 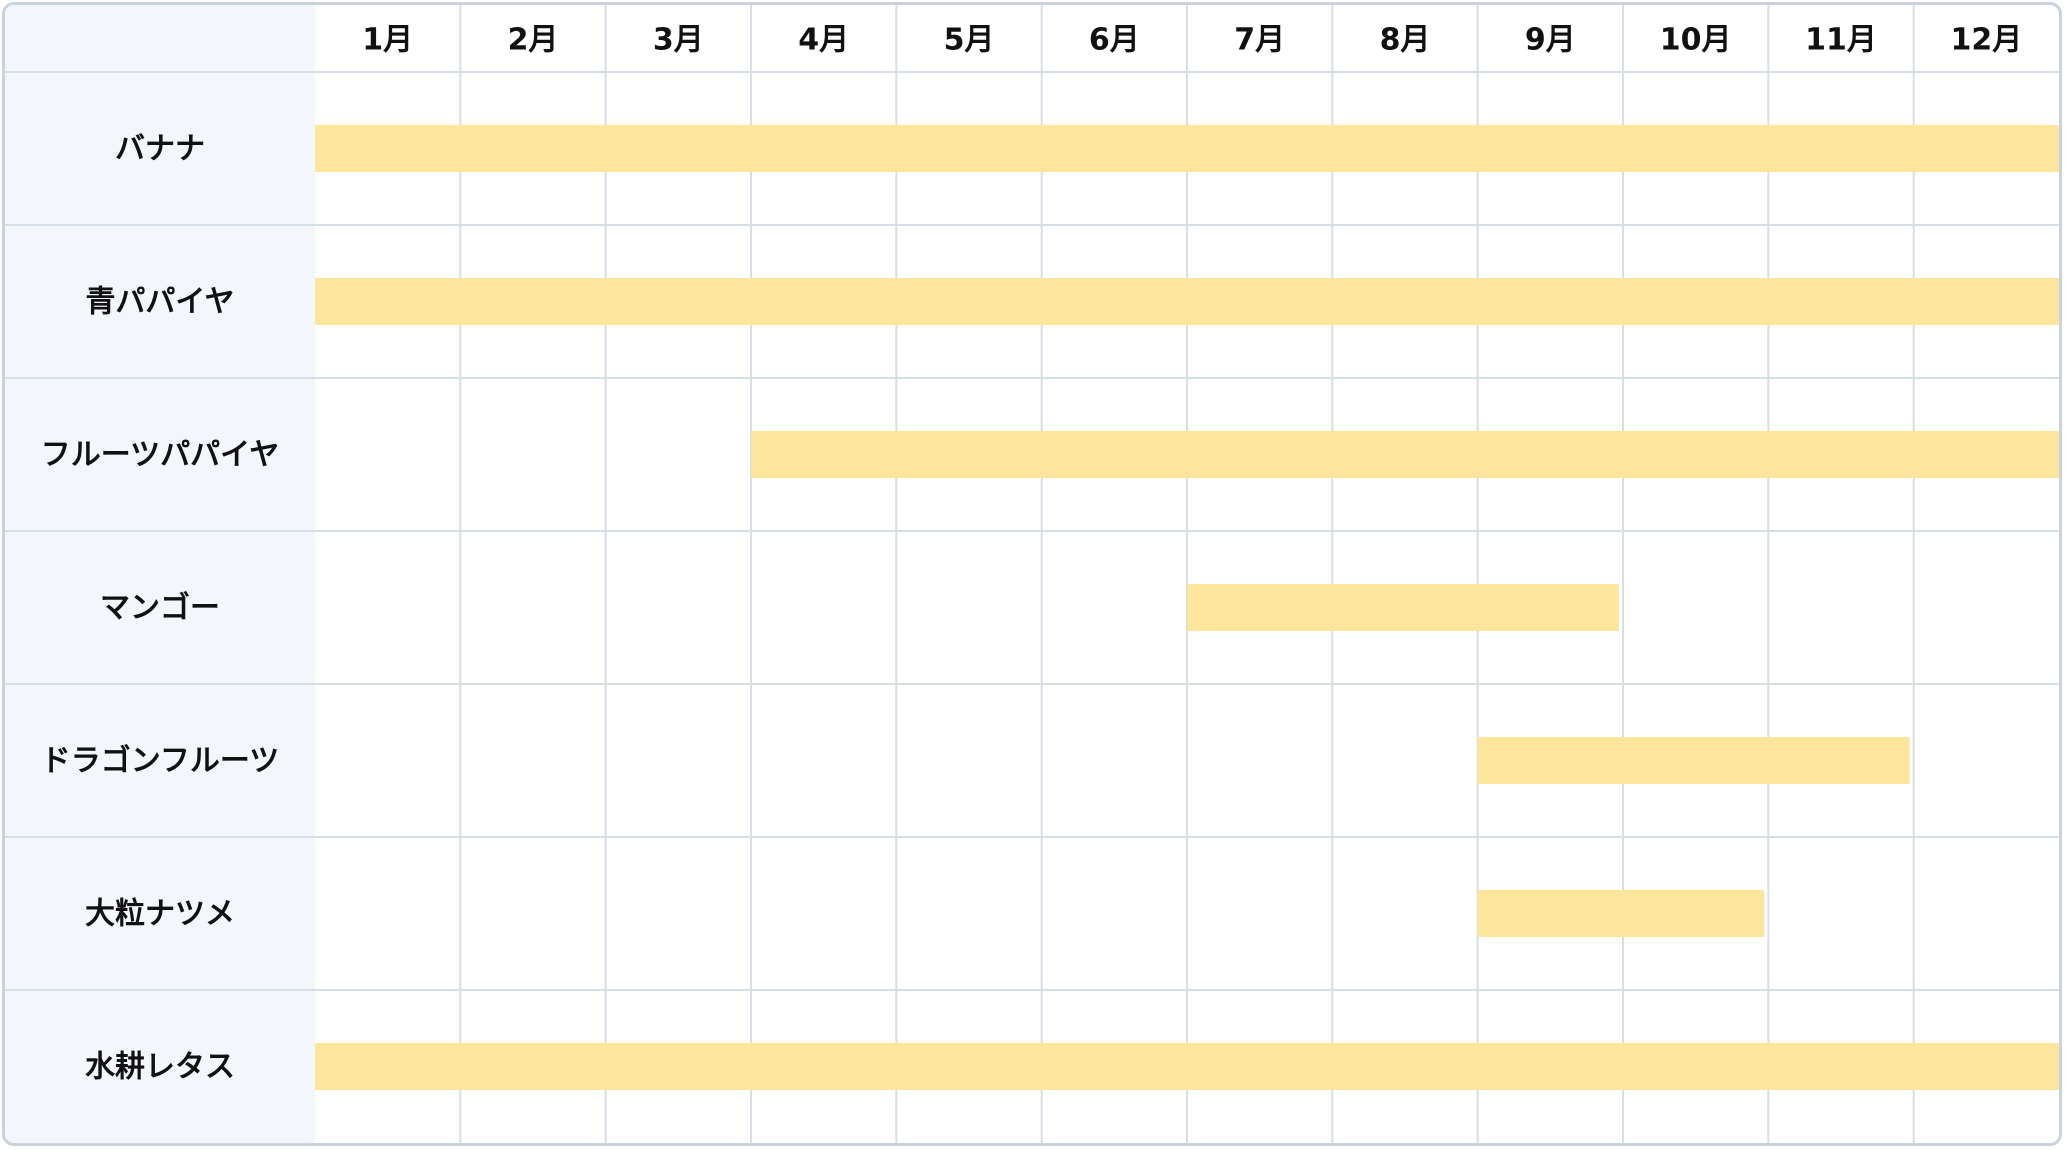 I want to click on label-column-background, so click(x=160, y=574).